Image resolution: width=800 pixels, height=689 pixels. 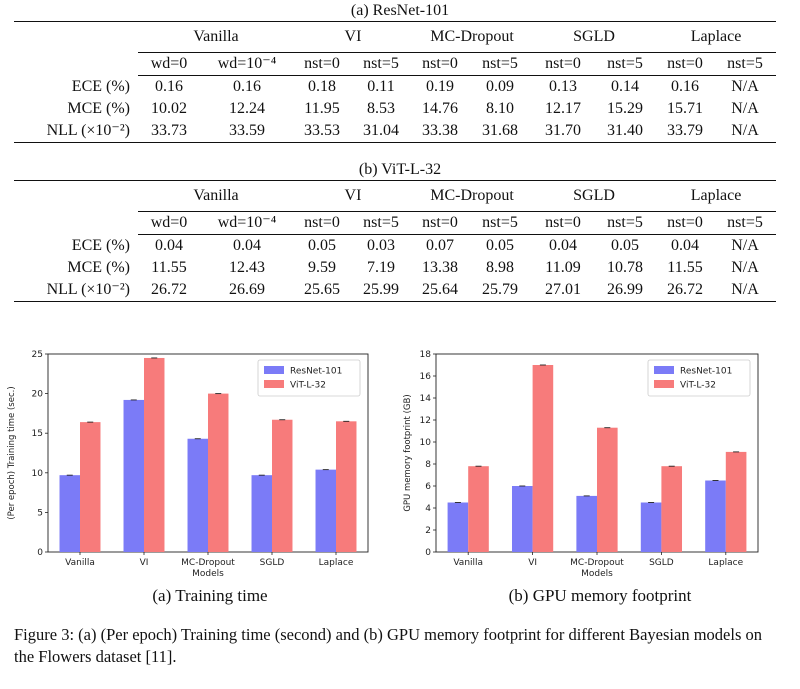 What do you see at coordinates (625, 290) in the screenshot?
I see `table-cell: 26.99` at bounding box center [625, 290].